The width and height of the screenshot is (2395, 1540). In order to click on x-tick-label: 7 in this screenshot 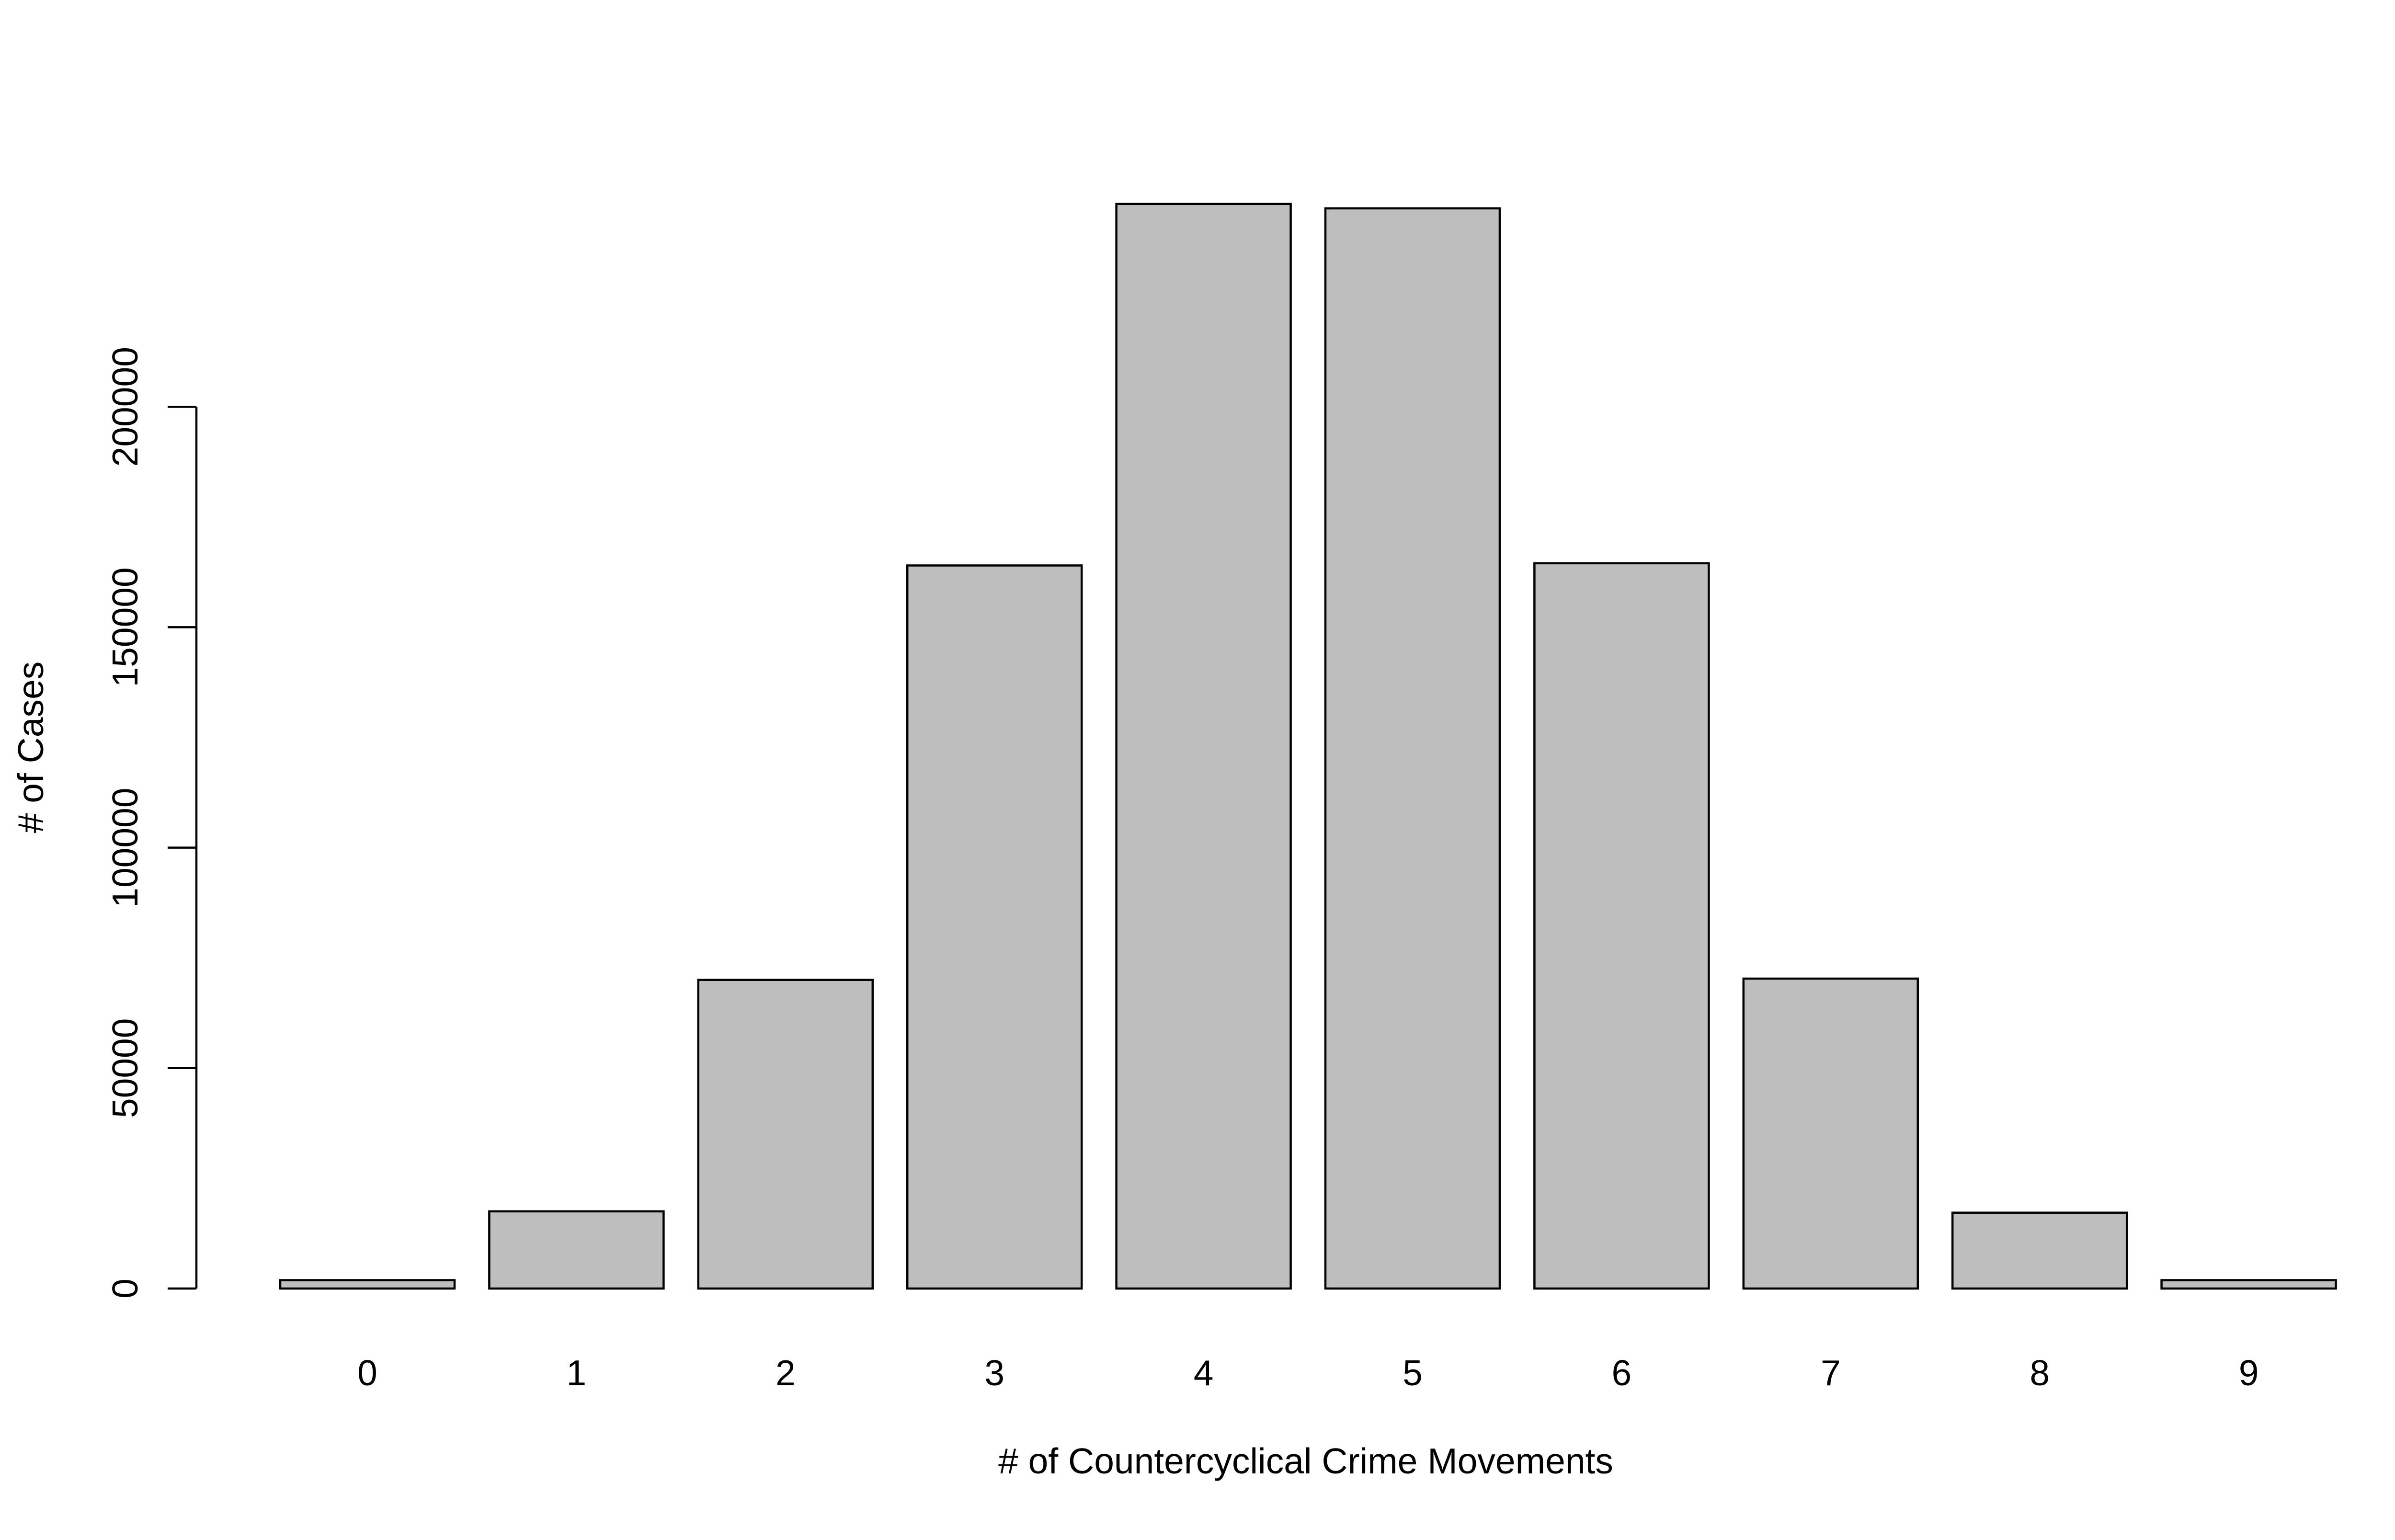, I will do `click(1831, 1373)`.